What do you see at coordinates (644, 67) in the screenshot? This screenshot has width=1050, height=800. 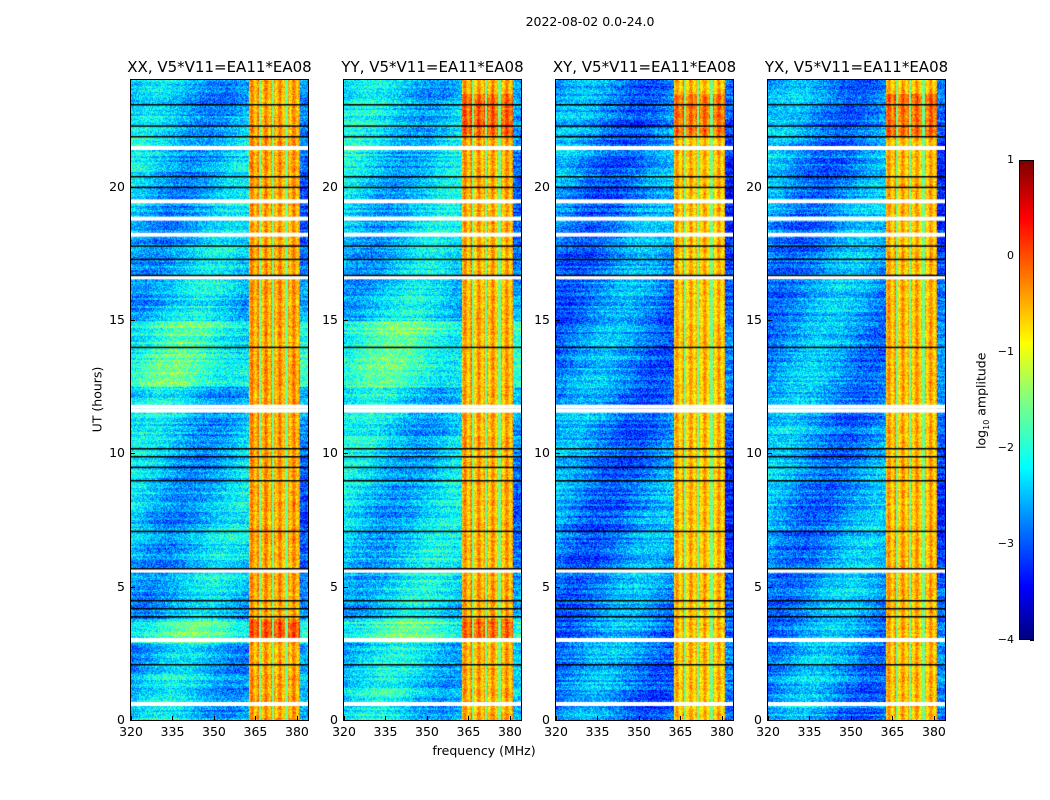 I see `panel-title: XY, V5*V11=EA11*EA08` at bounding box center [644, 67].